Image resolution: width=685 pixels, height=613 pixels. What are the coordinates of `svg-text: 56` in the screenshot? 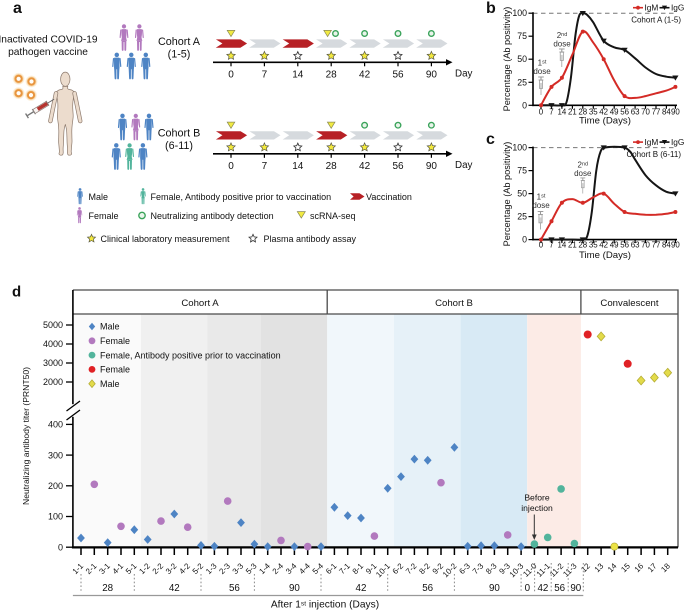 It's located at (559, 588).